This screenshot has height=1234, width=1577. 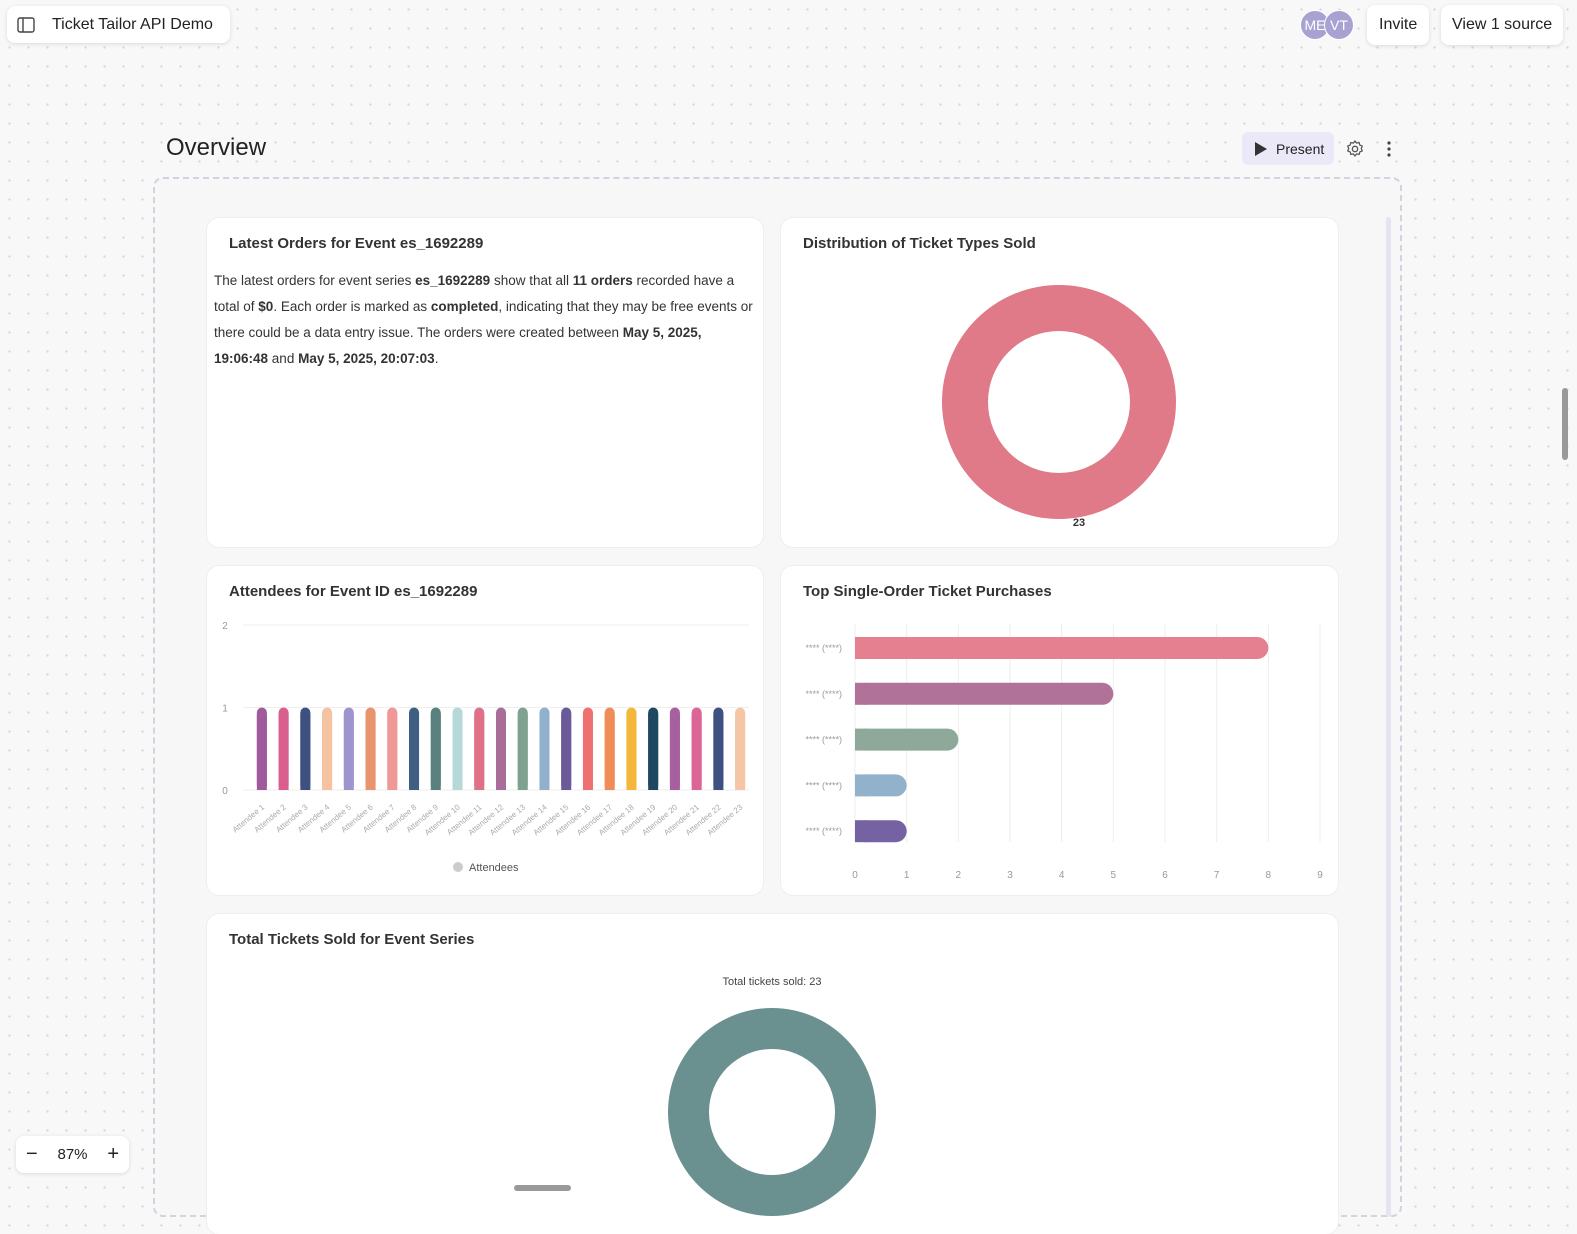 I want to click on text-segment: recorded have a total of, so click(x=474, y=293).